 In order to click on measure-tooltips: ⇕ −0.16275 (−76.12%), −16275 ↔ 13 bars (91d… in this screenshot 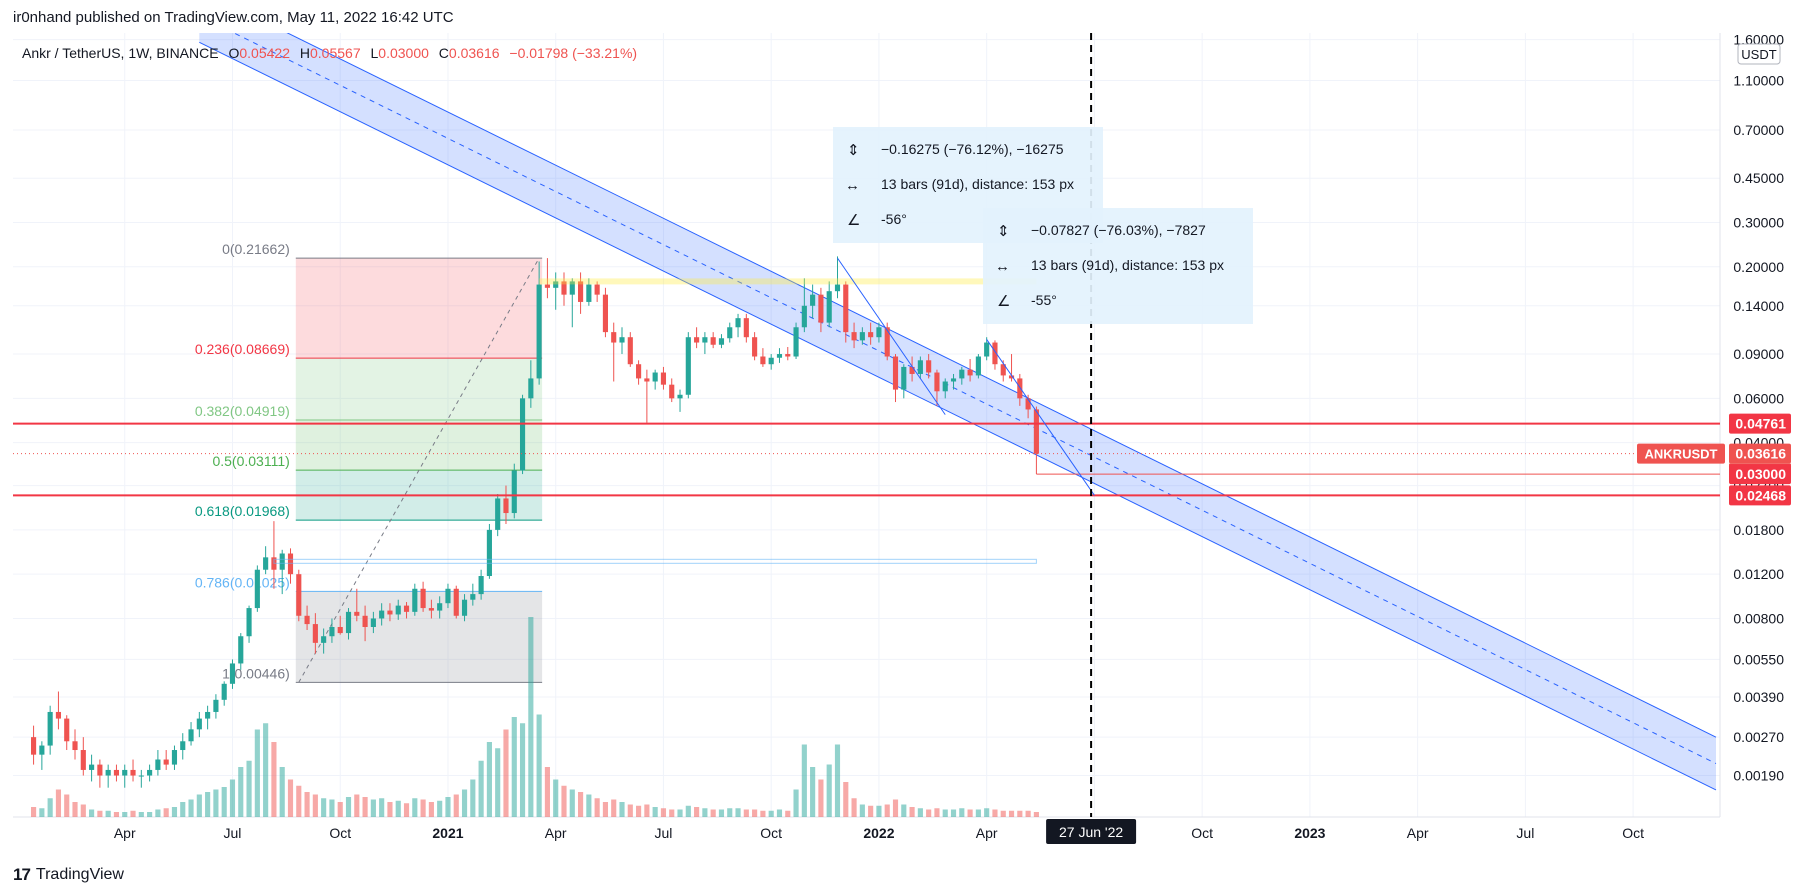, I will do `click(1043, 225)`.